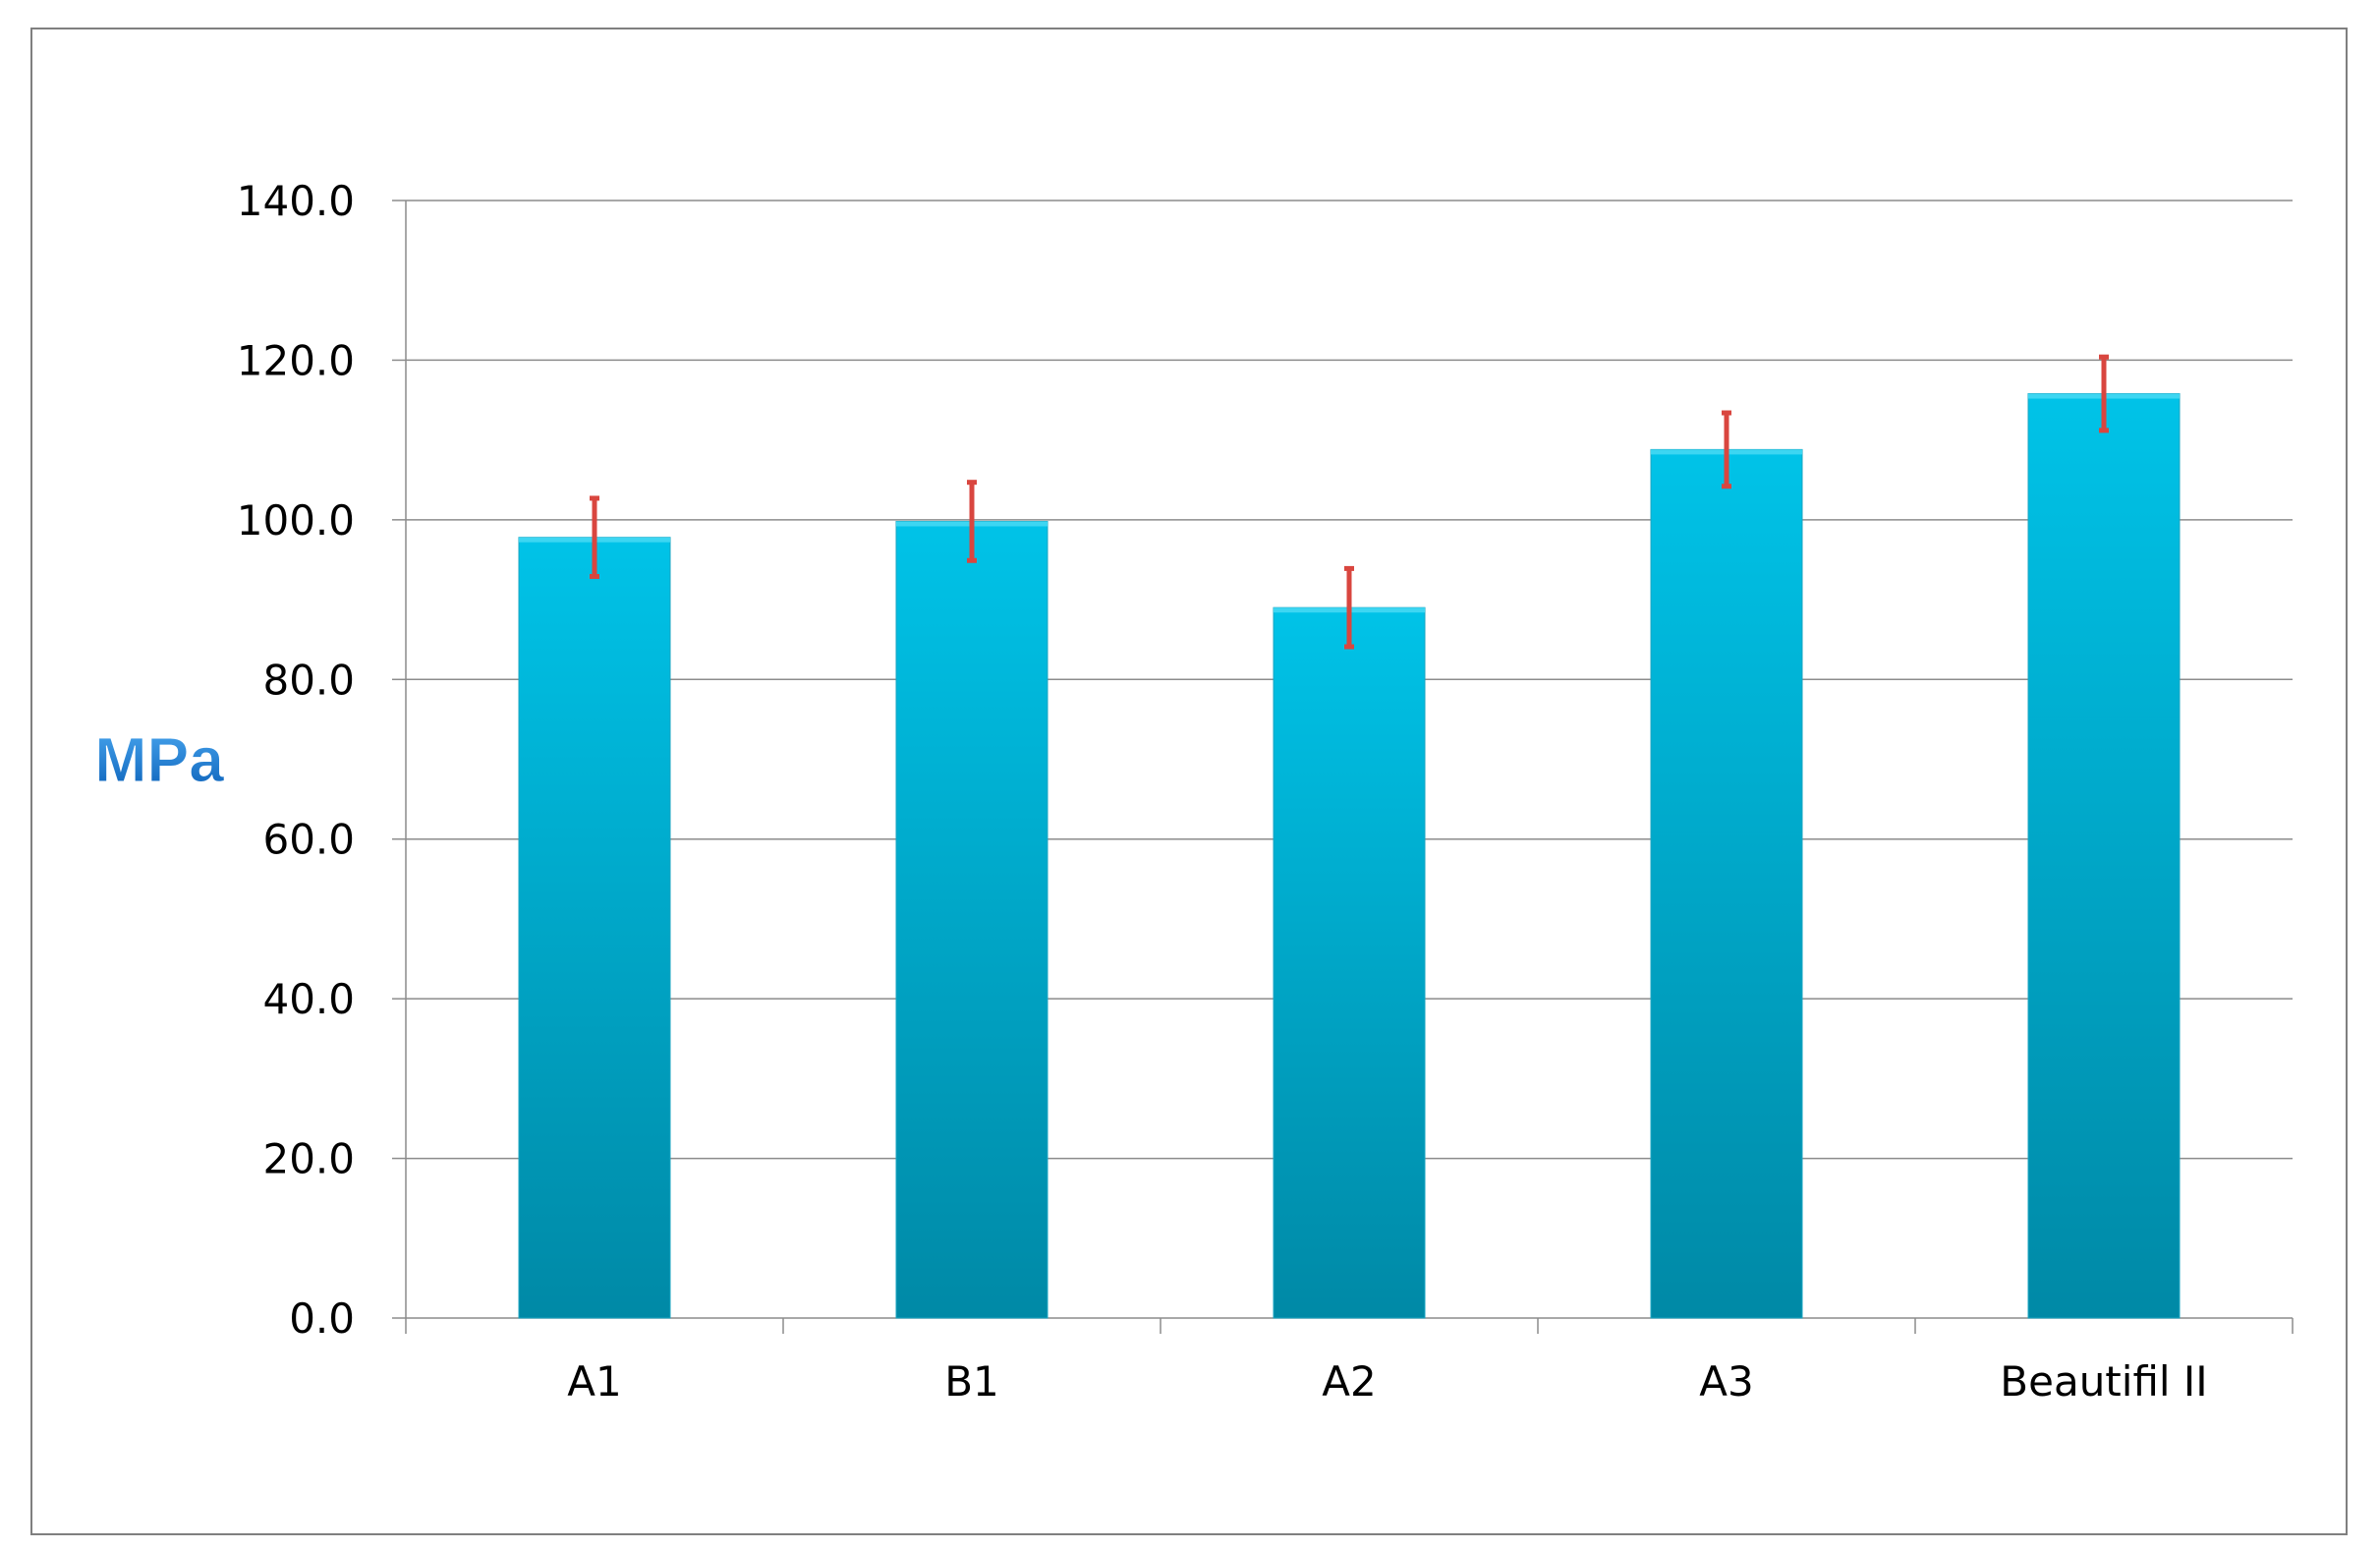 The height and width of the screenshot is (1551, 2380). I want to click on y-tick-label: 120.0, so click(296, 360).